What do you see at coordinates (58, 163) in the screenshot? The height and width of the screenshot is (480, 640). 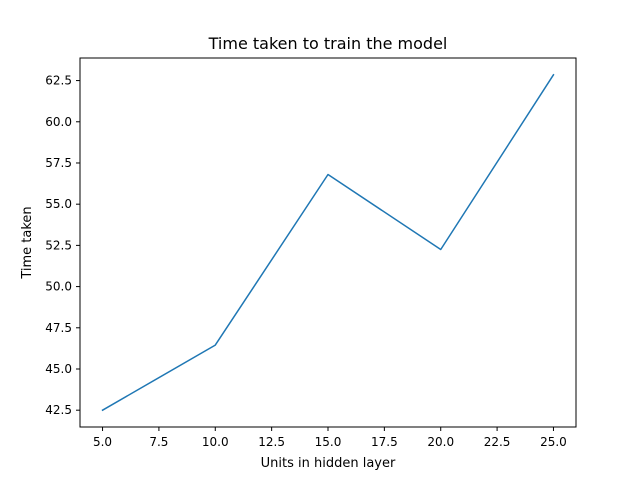 I see `y-tick-label: 57.5` at bounding box center [58, 163].